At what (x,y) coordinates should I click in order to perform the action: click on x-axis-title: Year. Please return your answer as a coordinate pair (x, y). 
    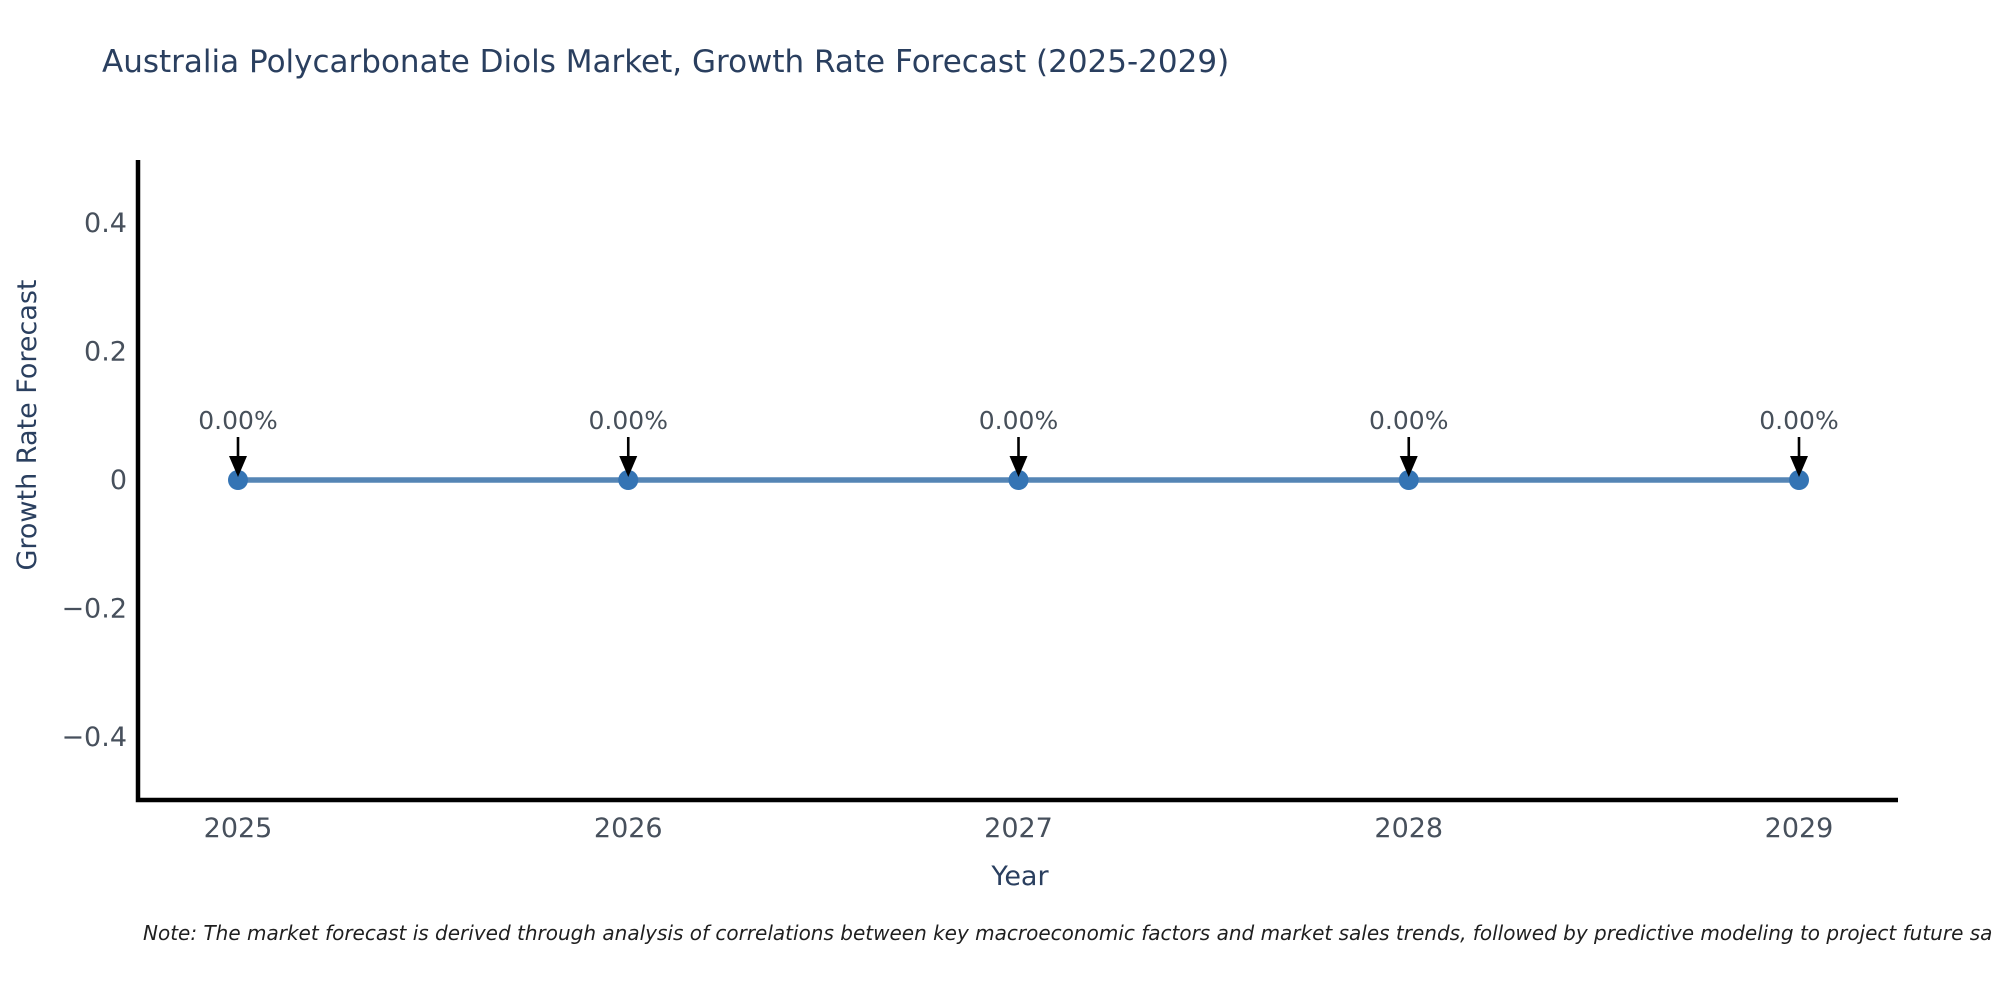
    Looking at the image, I should click on (1020, 876).